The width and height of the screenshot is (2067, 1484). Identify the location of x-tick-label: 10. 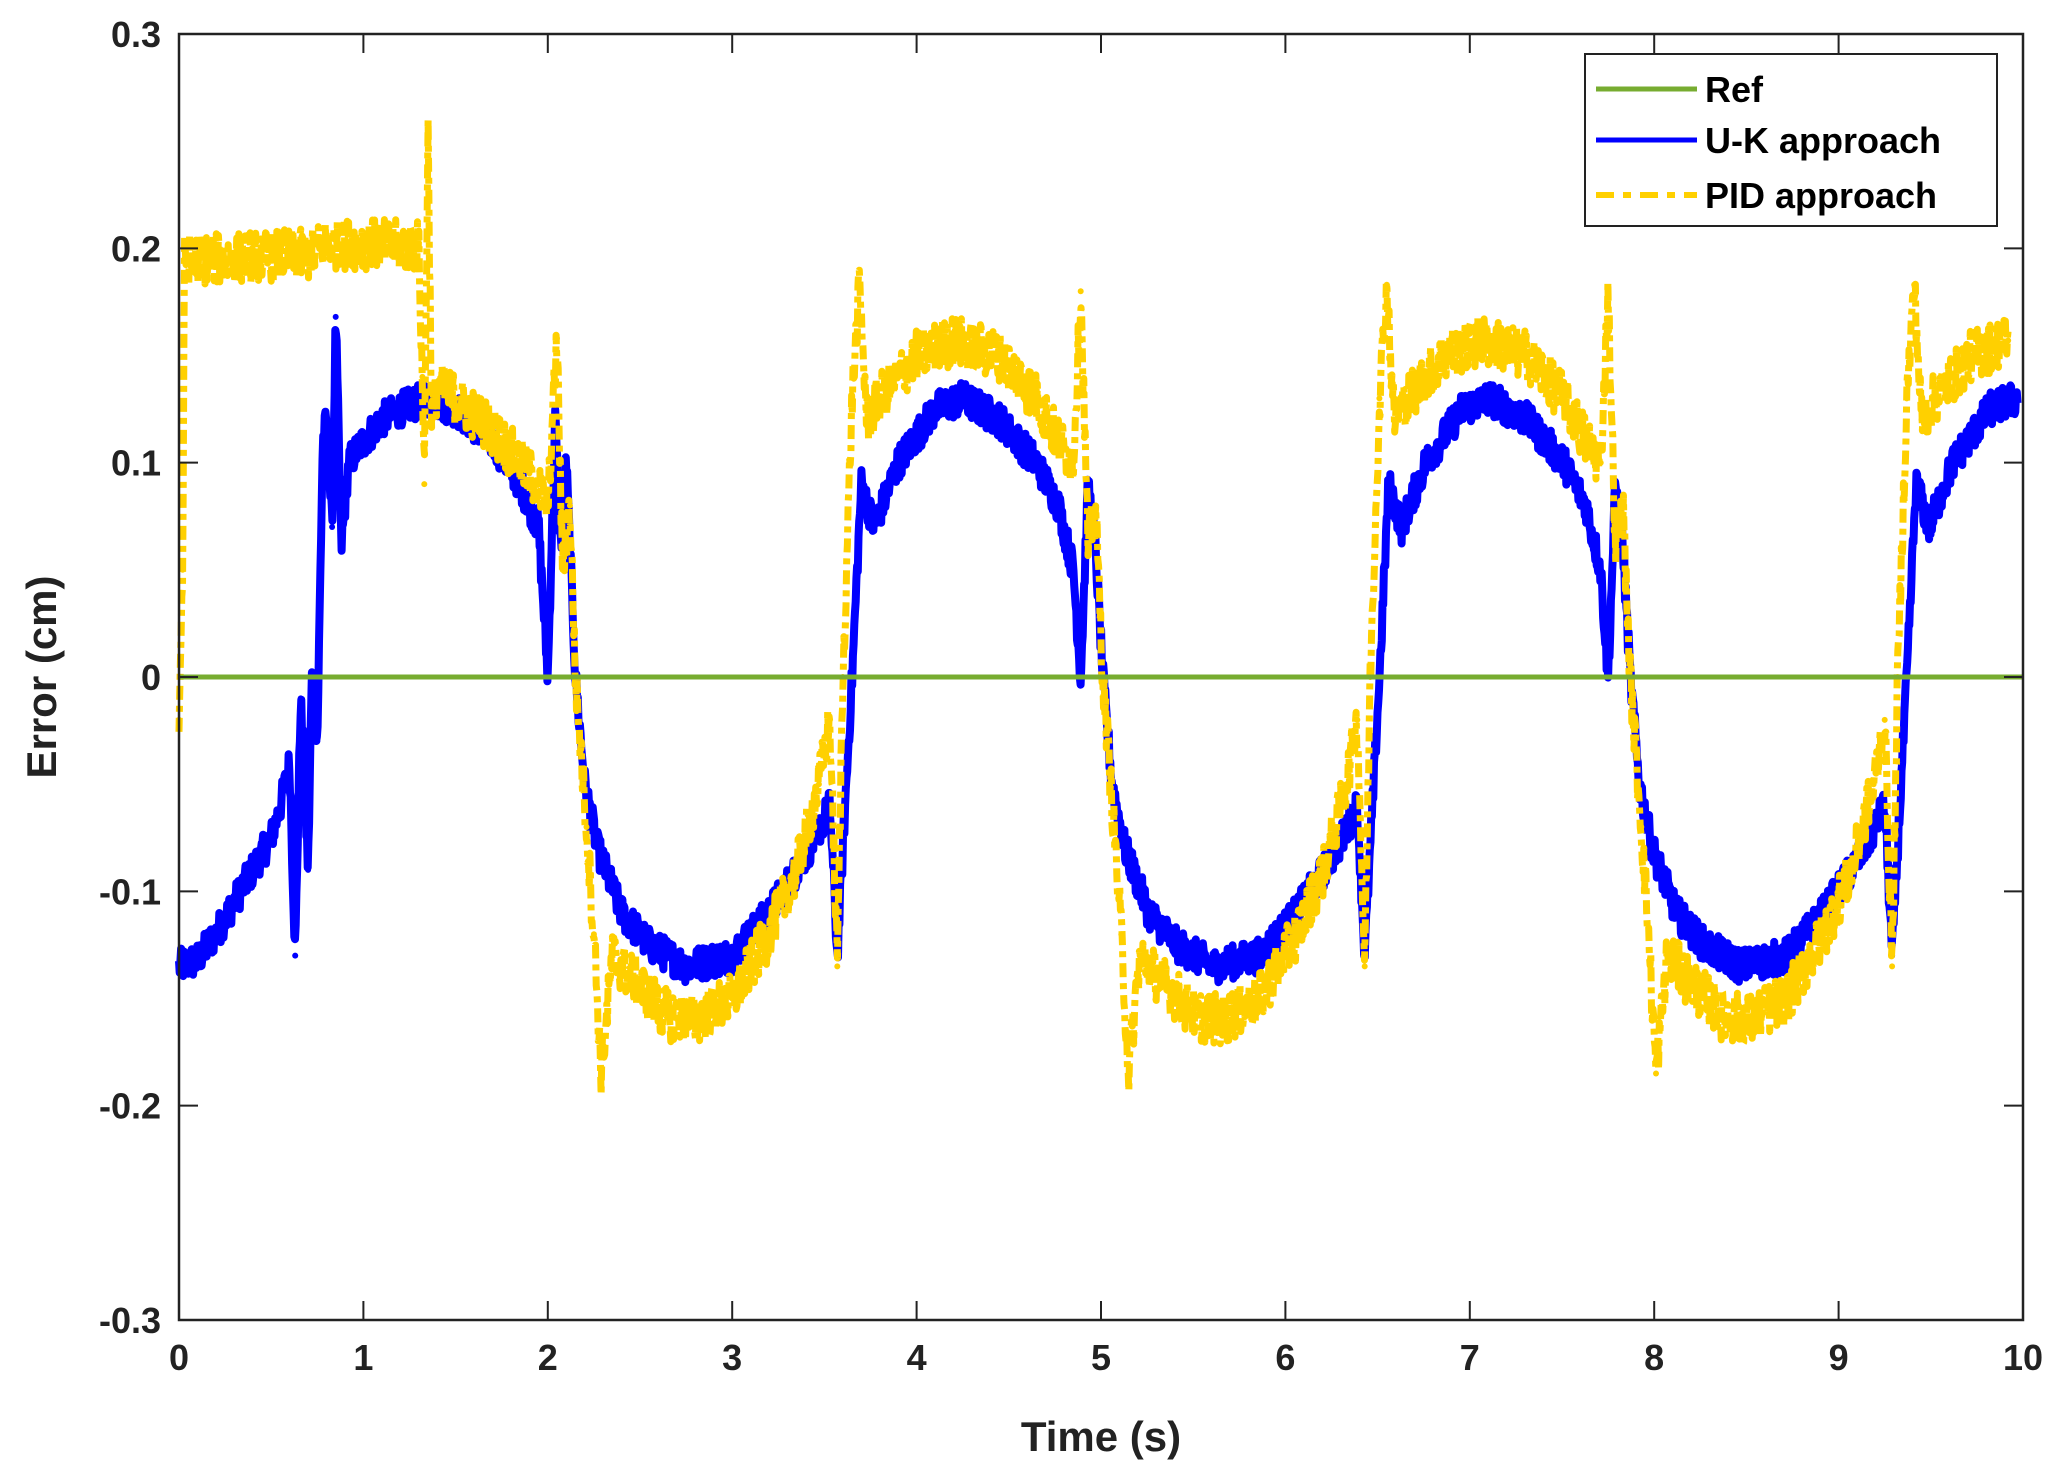
(2023, 1357).